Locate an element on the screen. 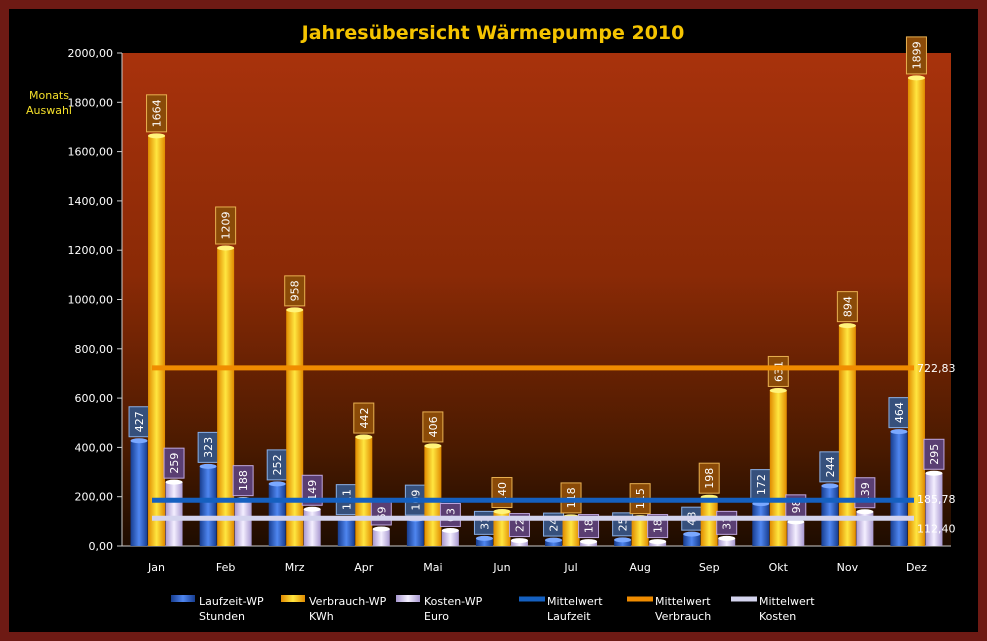 Image resolution: width=987 pixels, height=641 pixels. data-label-kosten: 149 is located at coordinates (312, 490).